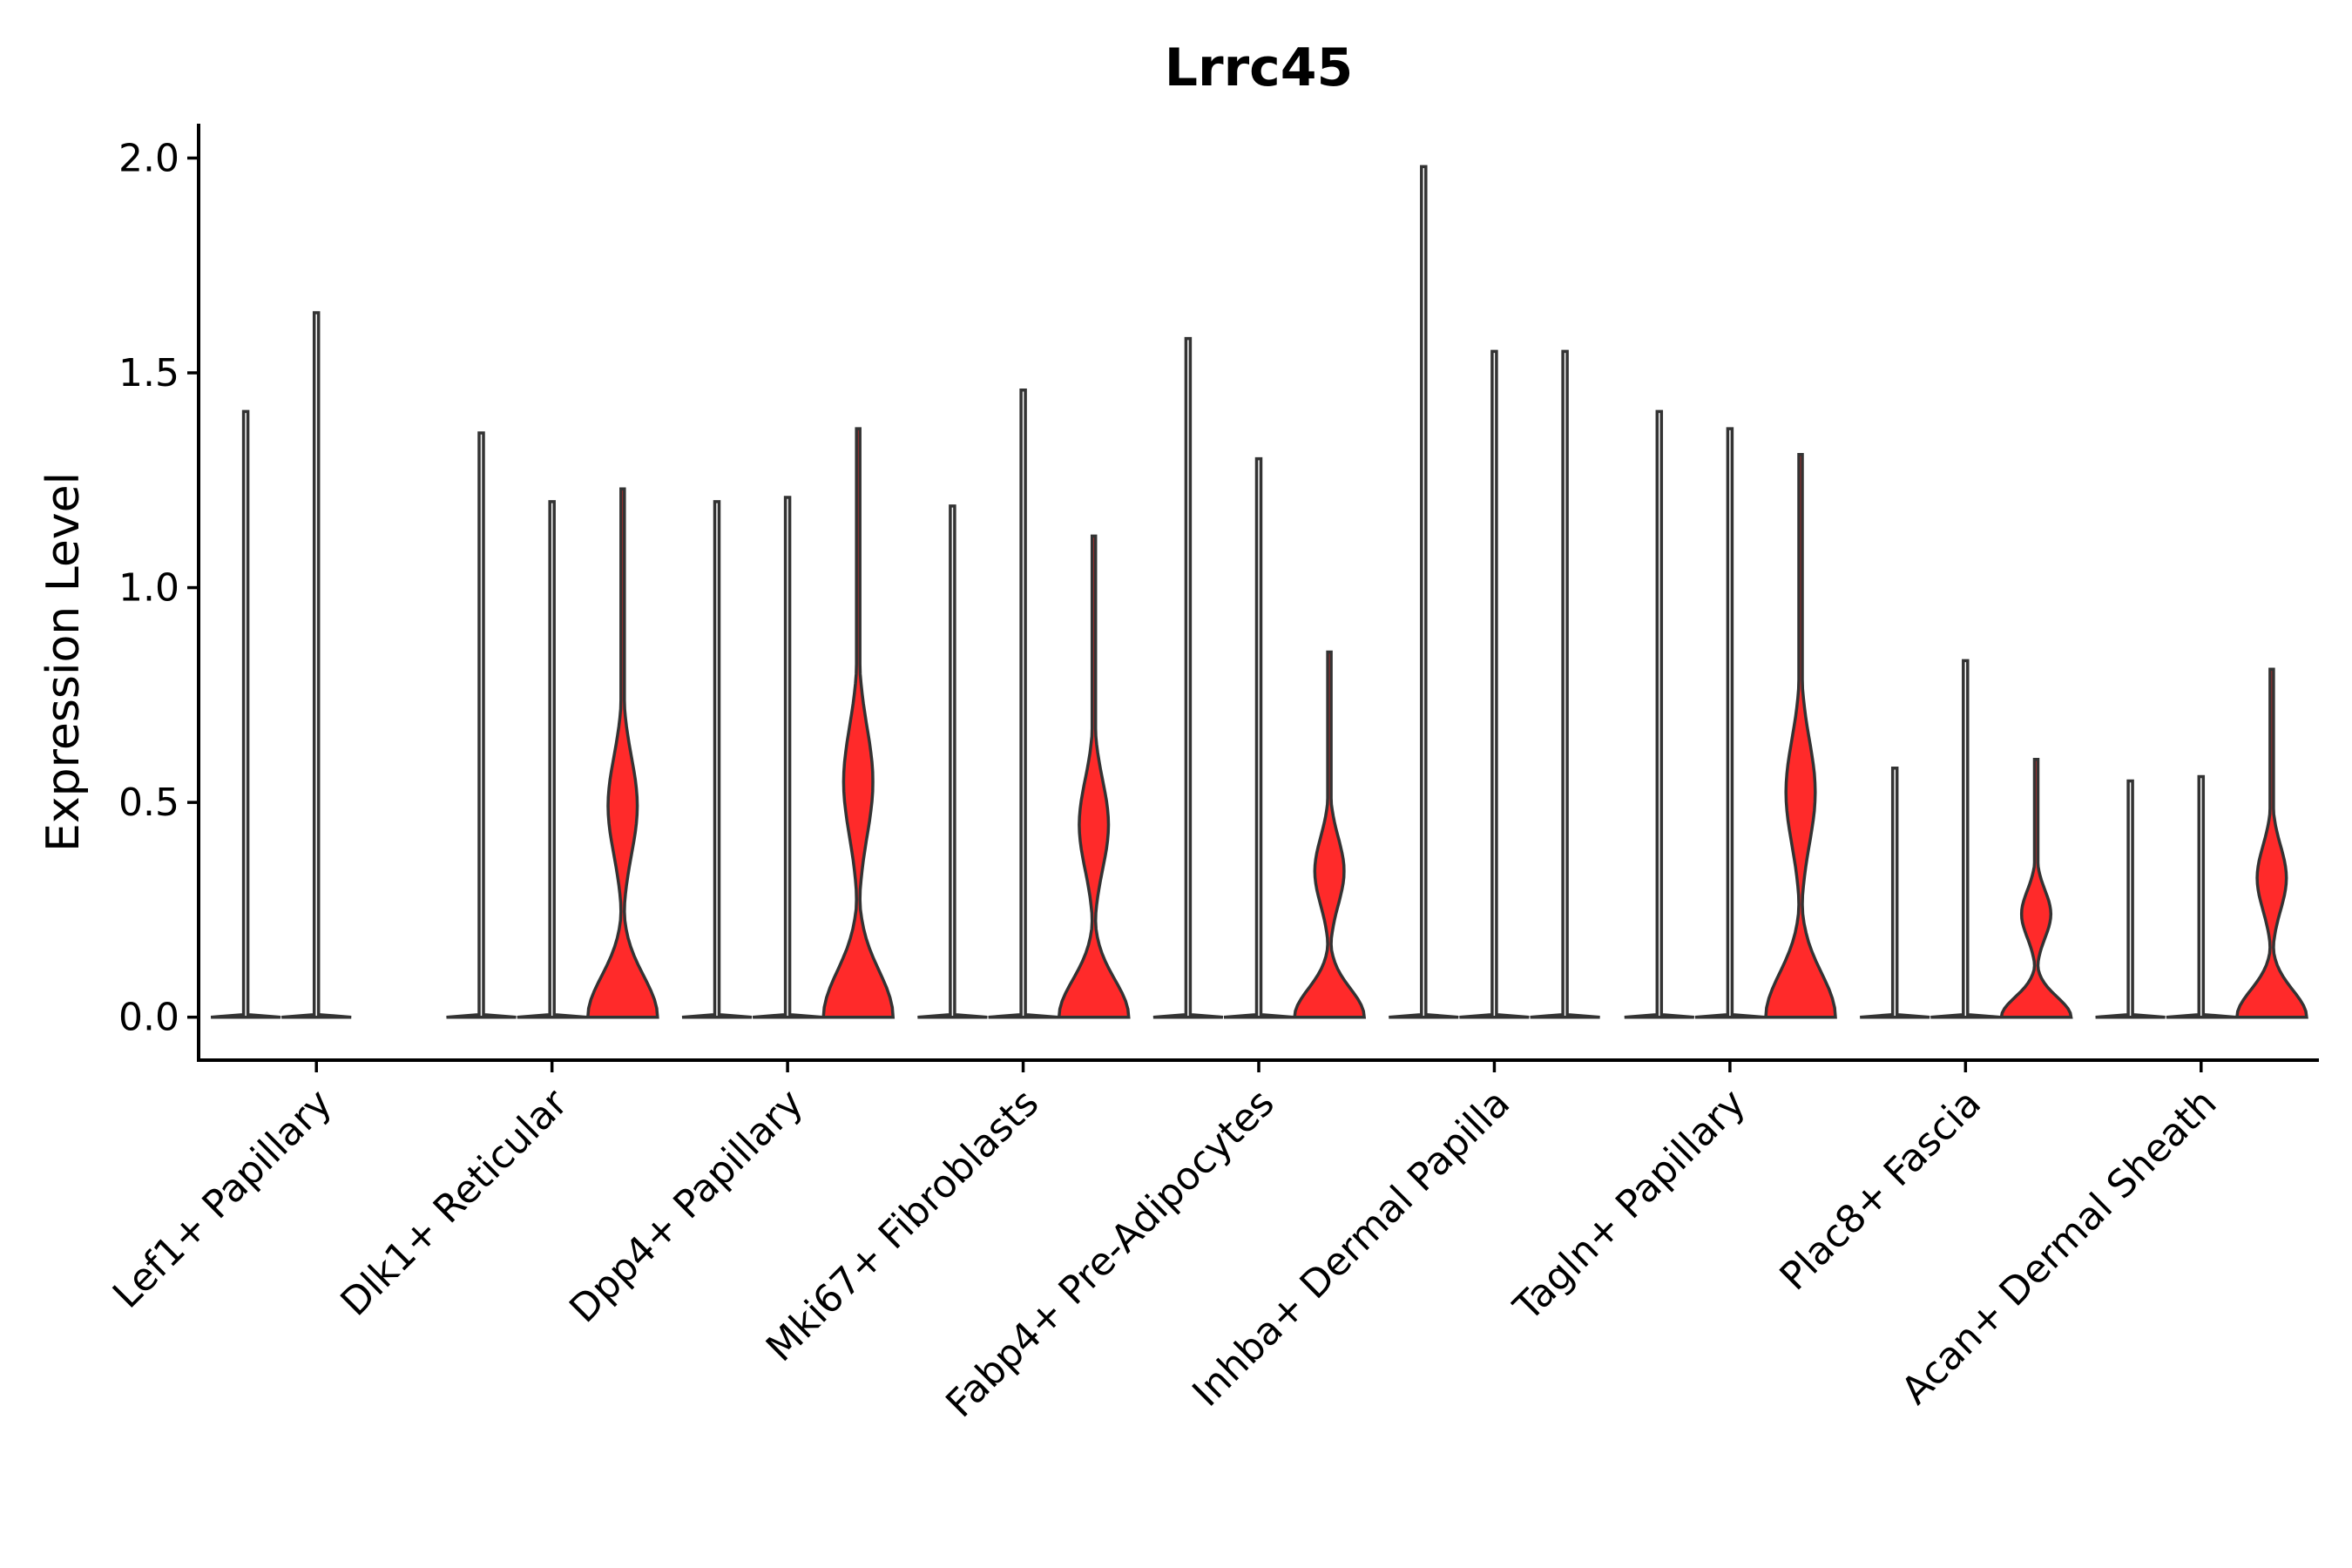  I want to click on x-category-label: Lef1+ Papillary, so click(223, 1199).